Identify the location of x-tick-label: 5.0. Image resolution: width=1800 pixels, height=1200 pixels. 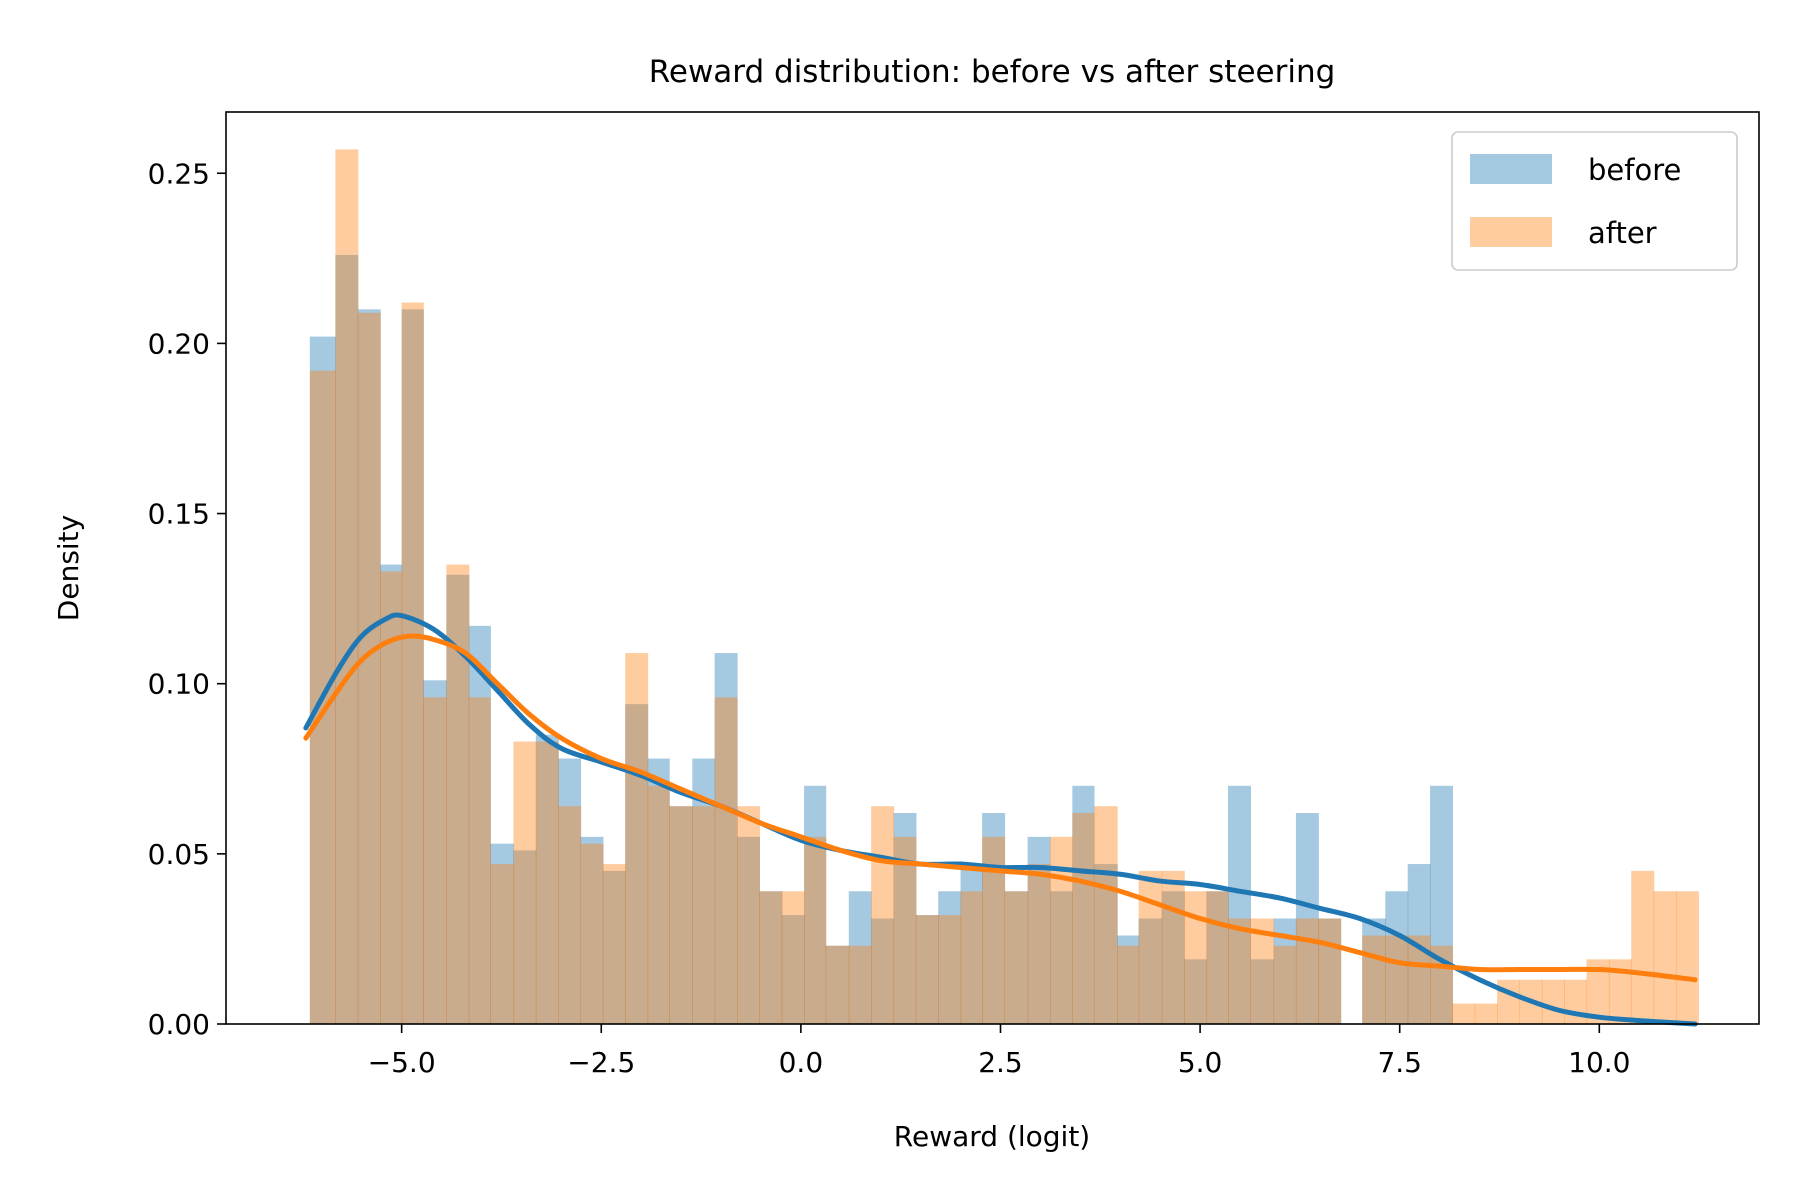
(1200, 1062).